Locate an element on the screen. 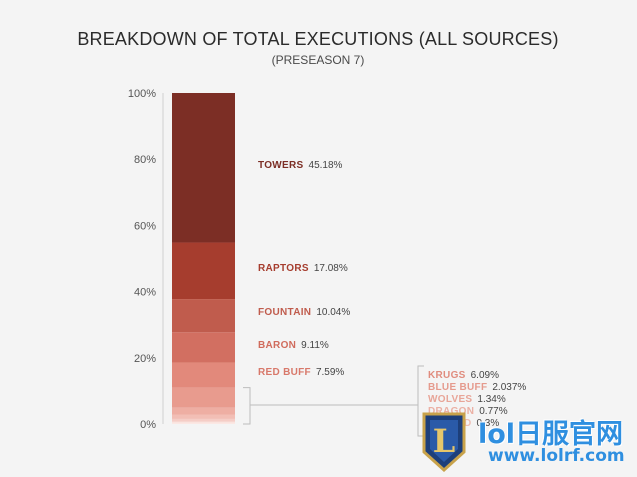  y-tick-label: 100% is located at coordinates (142, 94).